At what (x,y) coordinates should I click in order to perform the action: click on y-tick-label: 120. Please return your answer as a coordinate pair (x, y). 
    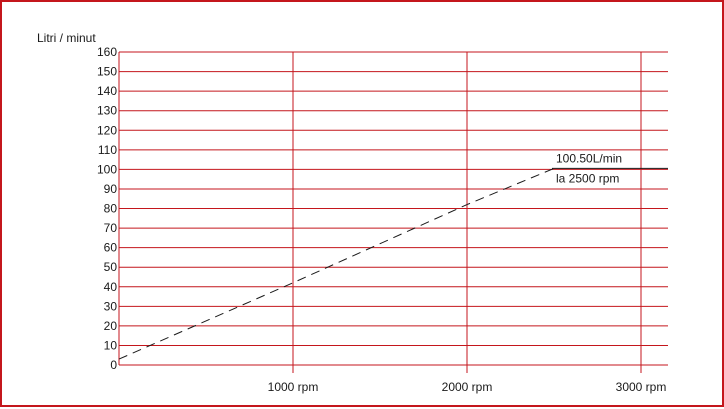
    Looking at the image, I should click on (107, 130).